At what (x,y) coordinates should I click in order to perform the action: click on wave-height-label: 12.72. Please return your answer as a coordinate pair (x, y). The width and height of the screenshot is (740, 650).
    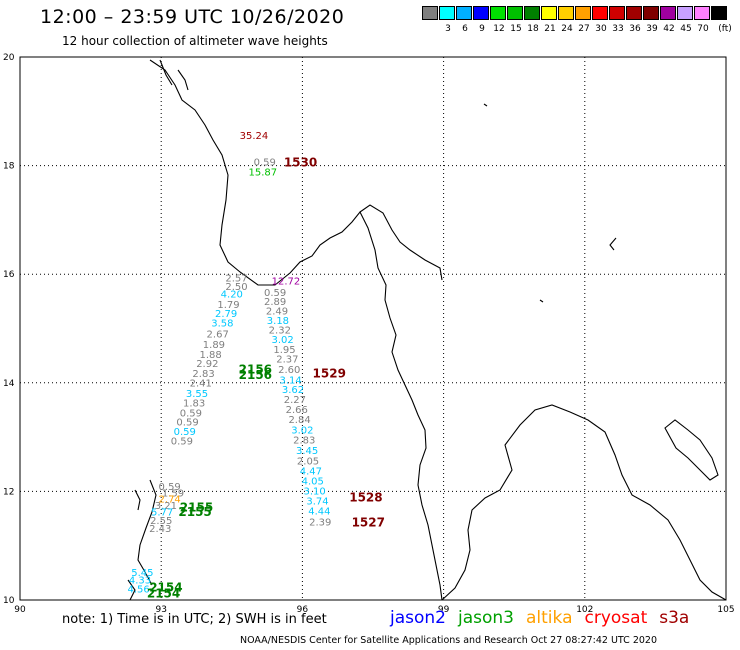
    Looking at the image, I should click on (286, 282).